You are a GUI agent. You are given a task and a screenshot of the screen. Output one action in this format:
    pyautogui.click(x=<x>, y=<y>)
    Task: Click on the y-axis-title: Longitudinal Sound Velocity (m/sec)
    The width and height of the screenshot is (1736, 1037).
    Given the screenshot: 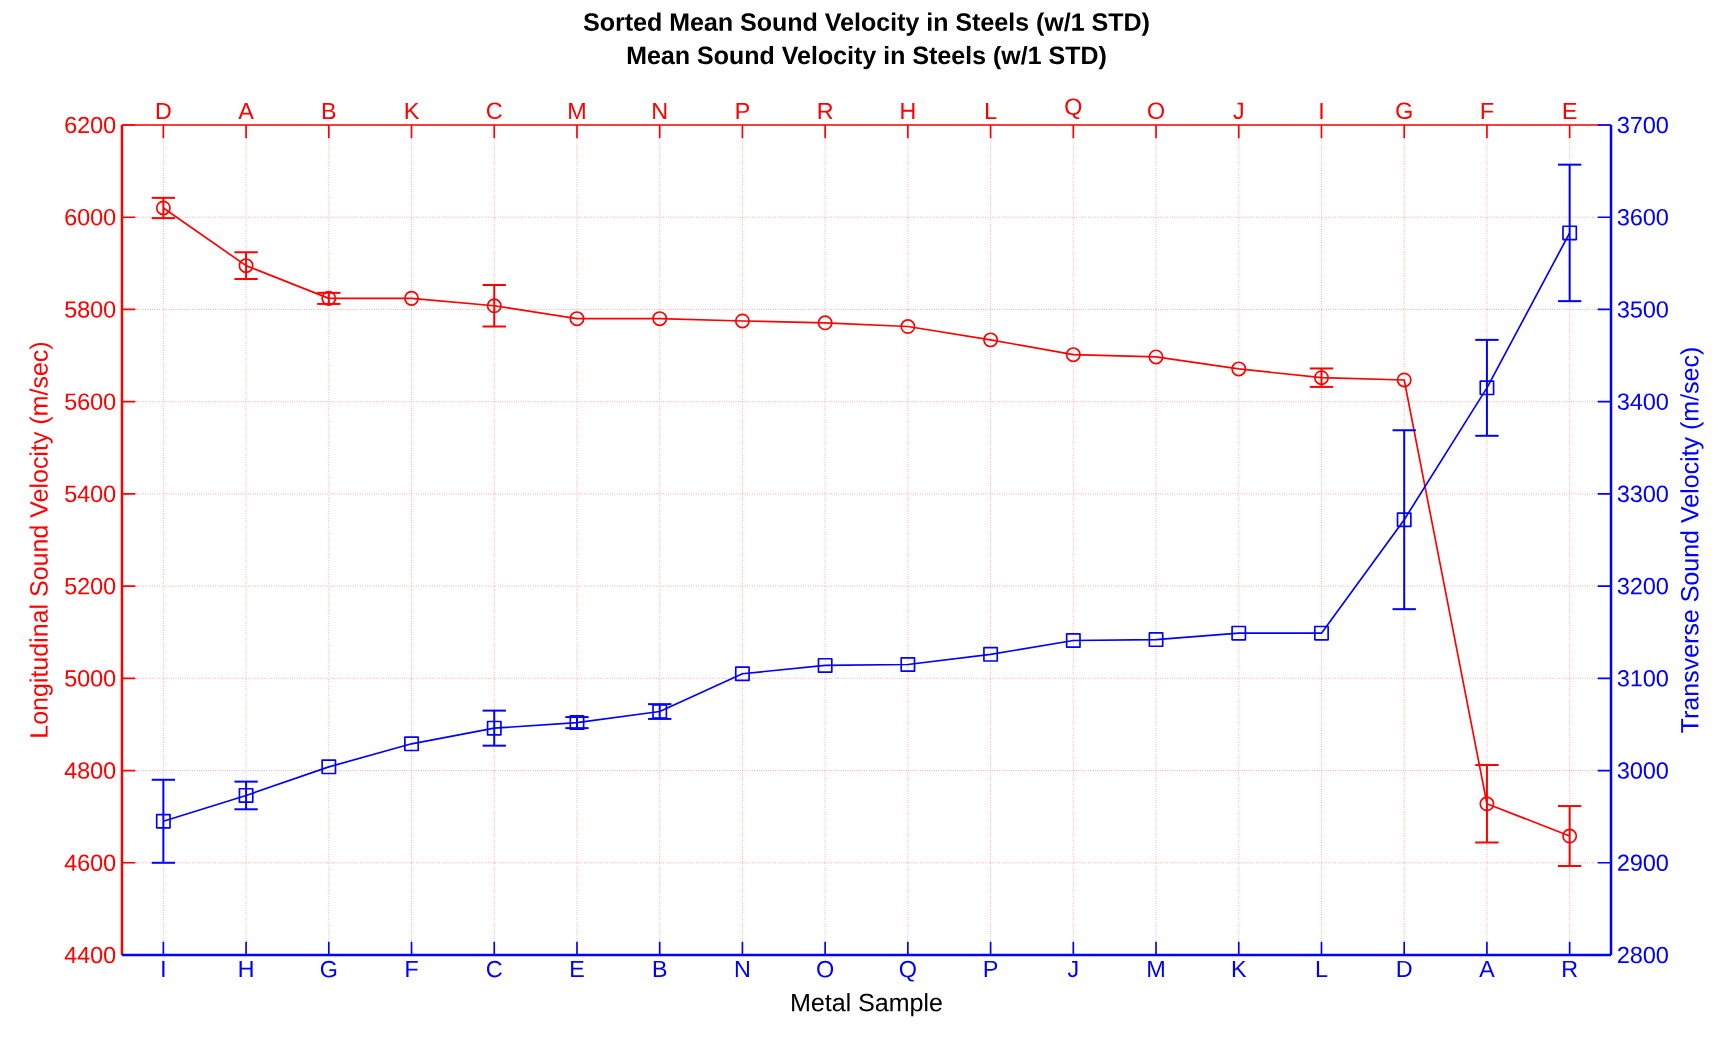 What is the action you would take?
    pyautogui.click(x=41, y=539)
    